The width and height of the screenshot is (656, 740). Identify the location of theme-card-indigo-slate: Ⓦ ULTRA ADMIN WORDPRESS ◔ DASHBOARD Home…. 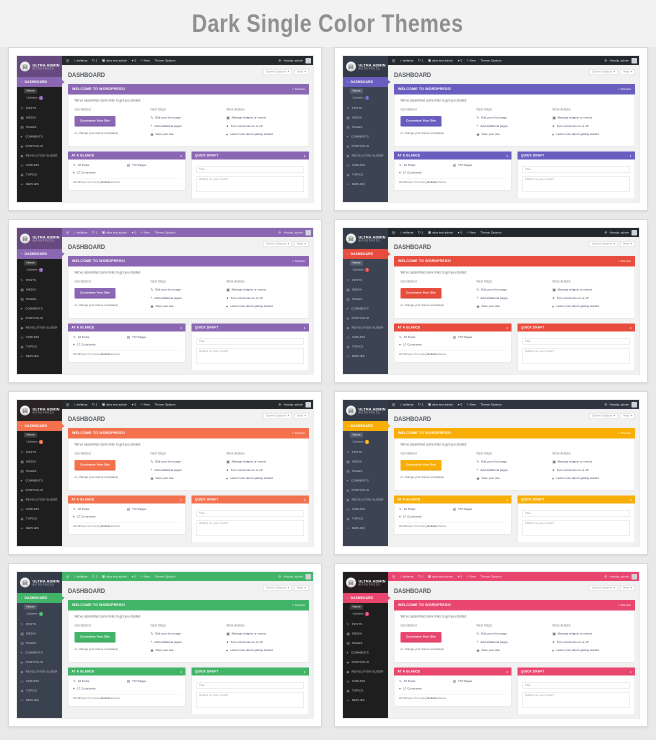
(491, 129).